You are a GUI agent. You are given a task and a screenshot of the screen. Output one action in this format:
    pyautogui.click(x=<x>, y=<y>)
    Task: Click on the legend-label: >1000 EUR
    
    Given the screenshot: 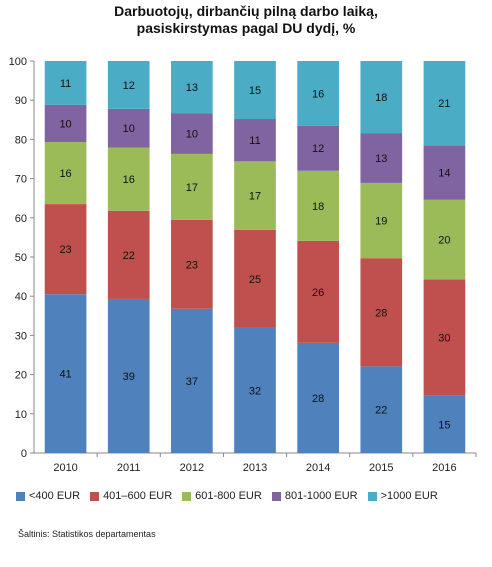 What is the action you would take?
    pyautogui.click(x=409, y=496)
    